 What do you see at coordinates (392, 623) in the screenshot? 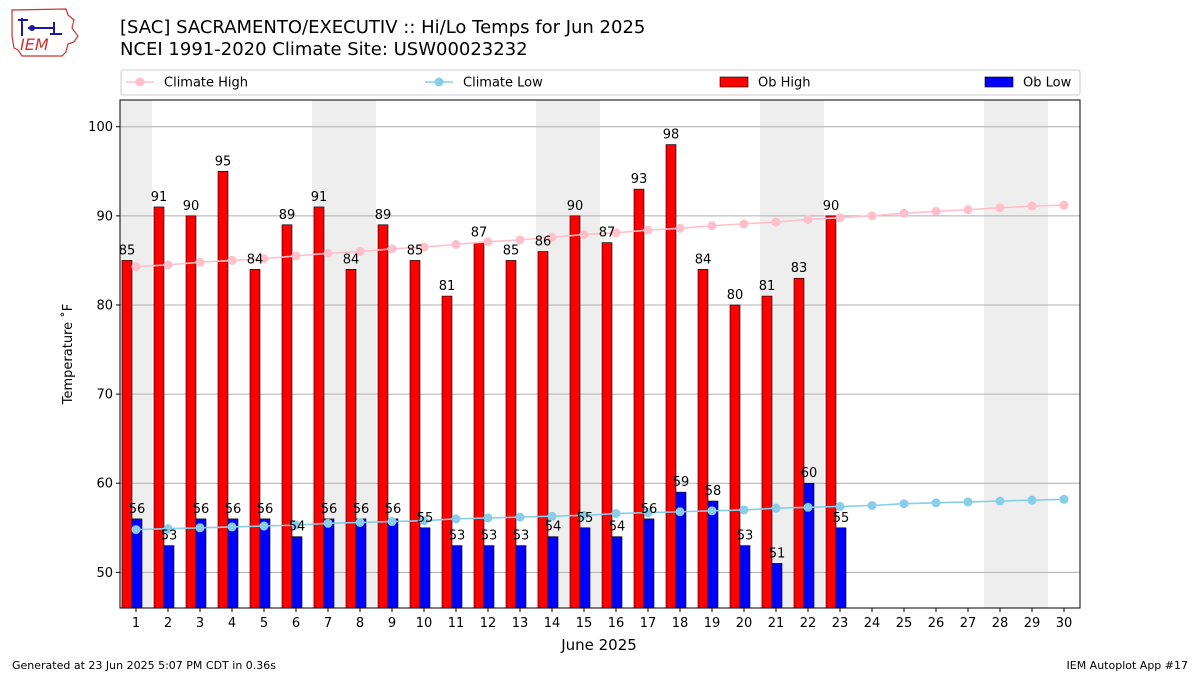
I see `x-tick-label: 9` at bounding box center [392, 623].